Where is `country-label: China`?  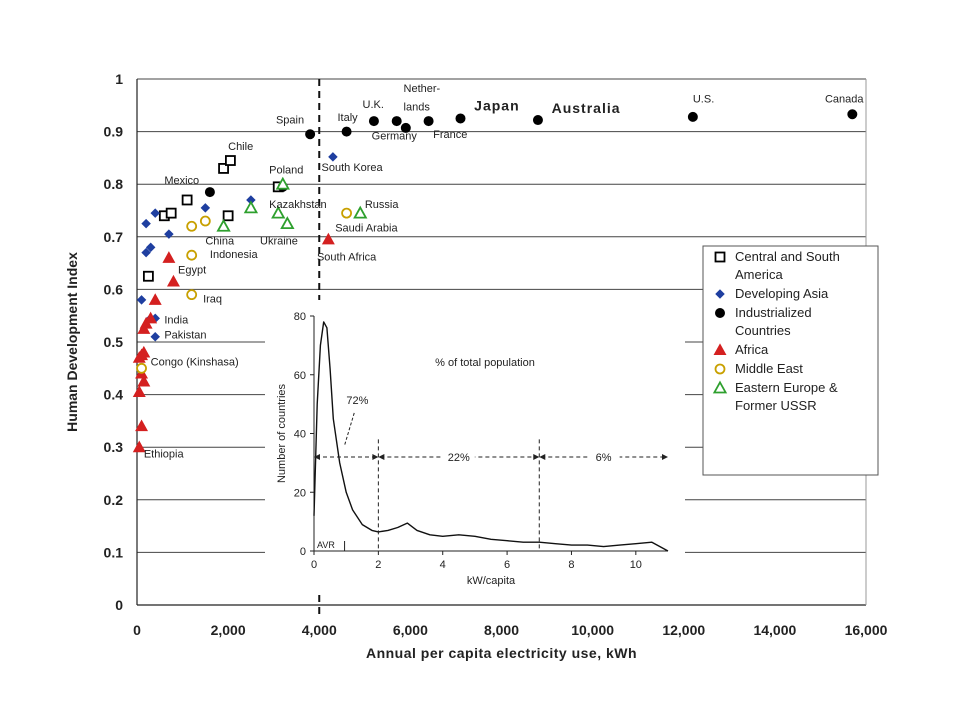 country-label: China is located at coordinates (220, 242).